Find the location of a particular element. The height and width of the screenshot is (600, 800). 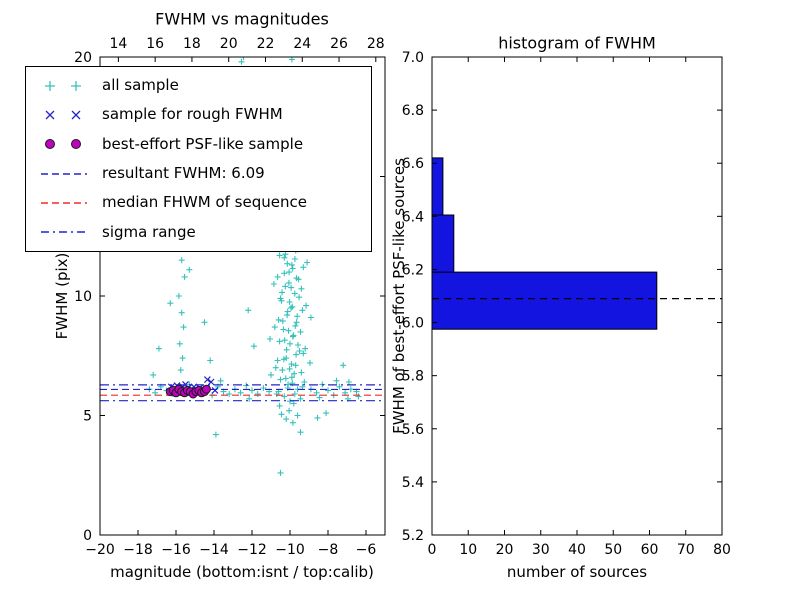

histogram-xtick-label: 30 is located at coordinates (541, 550).